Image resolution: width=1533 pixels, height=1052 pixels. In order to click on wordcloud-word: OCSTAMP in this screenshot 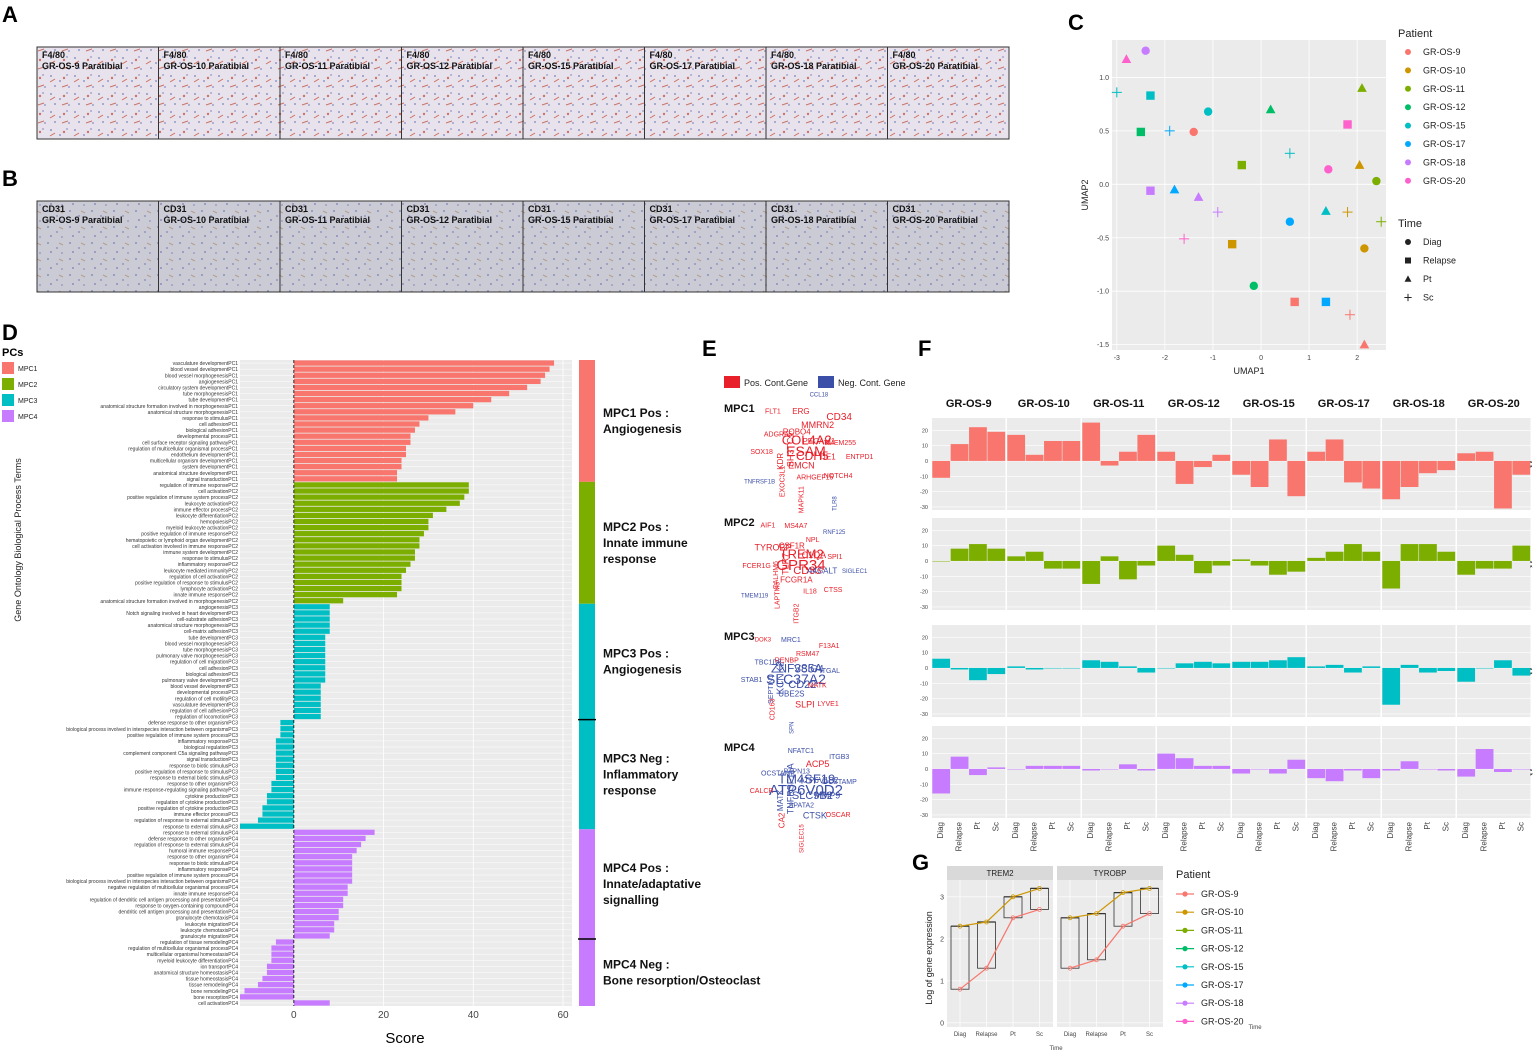, I will do `click(778, 773)`.